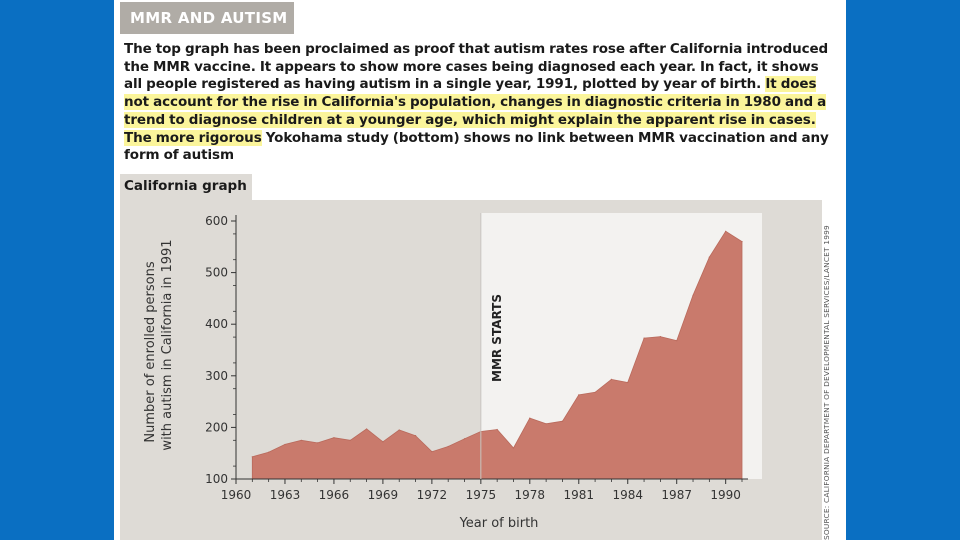  I want to click on page-title: MMR AND AUTISM, so click(209, 18).